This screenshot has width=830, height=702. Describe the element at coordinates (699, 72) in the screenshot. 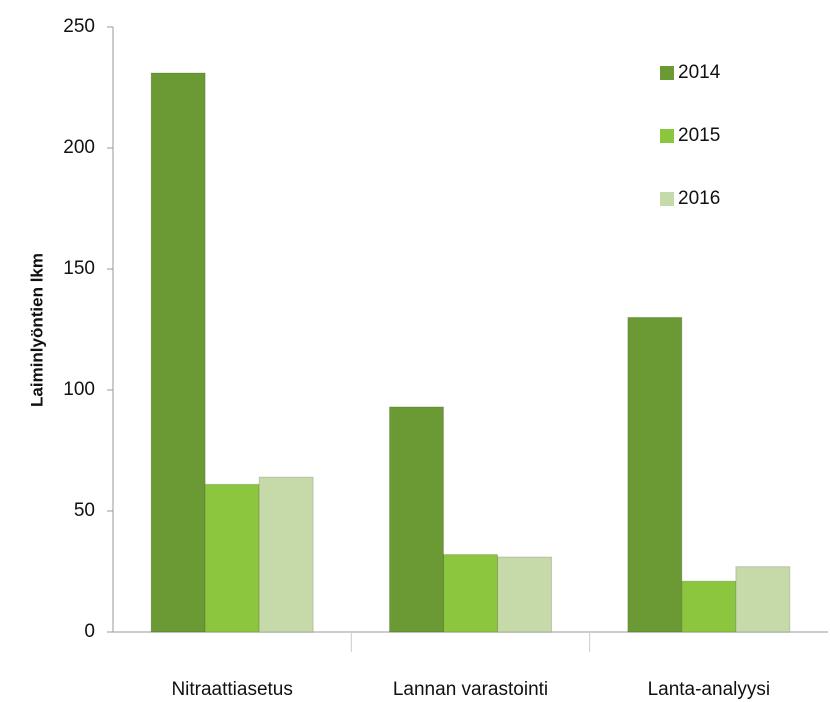

I see `legend-label: 2014` at that location.